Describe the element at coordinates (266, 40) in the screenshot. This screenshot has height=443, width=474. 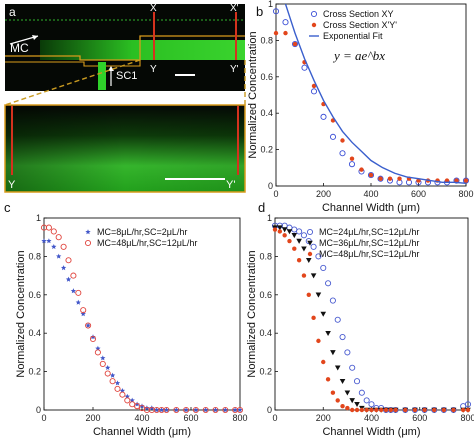
I see `y-tick-label: 0.8` at that location.